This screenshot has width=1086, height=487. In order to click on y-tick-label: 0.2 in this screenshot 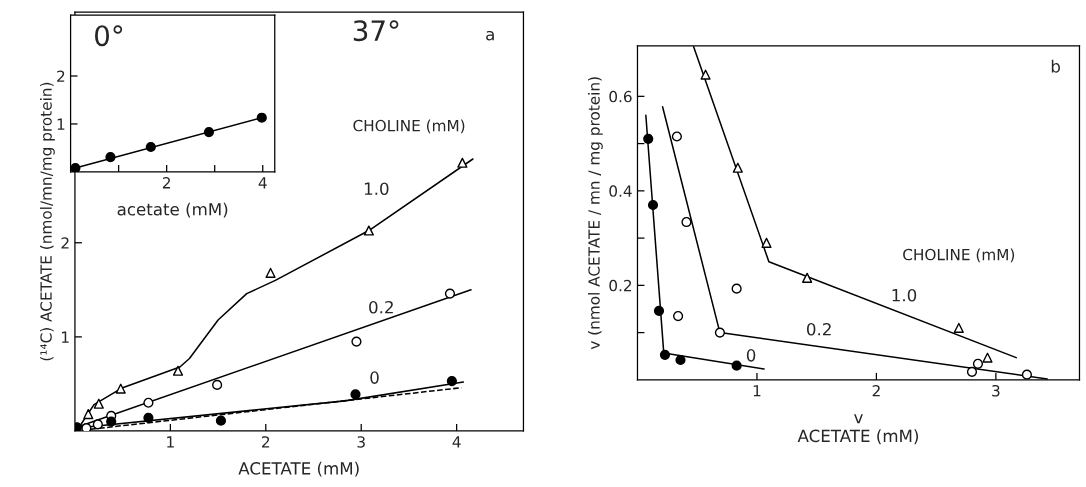, I will do `click(620, 285)`.